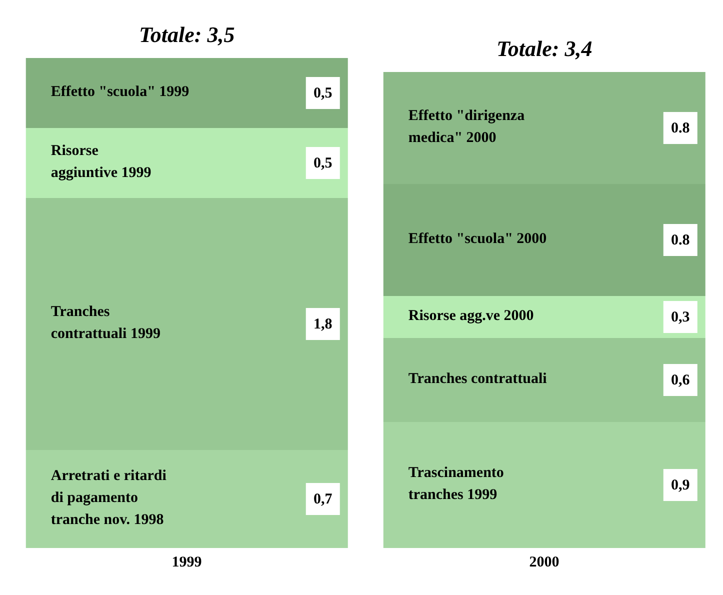  Describe the element at coordinates (101, 162) in the screenshot. I see `annotation: Risorse aggiuntive 1999` at that location.